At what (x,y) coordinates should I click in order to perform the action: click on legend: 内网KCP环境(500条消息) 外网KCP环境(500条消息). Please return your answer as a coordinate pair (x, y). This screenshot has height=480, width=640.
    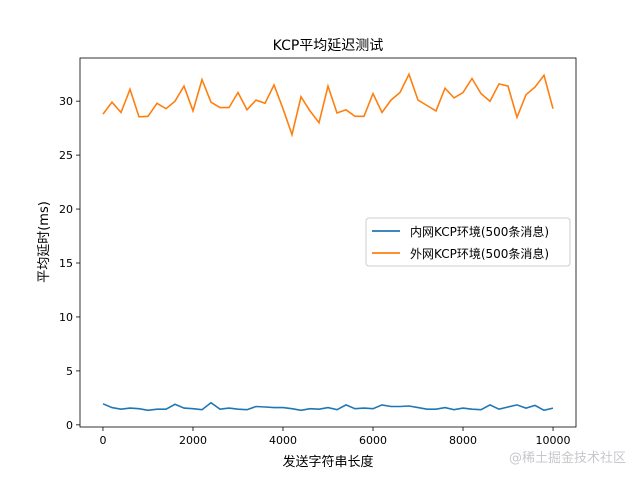
    Looking at the image, I should click on (468, 242).